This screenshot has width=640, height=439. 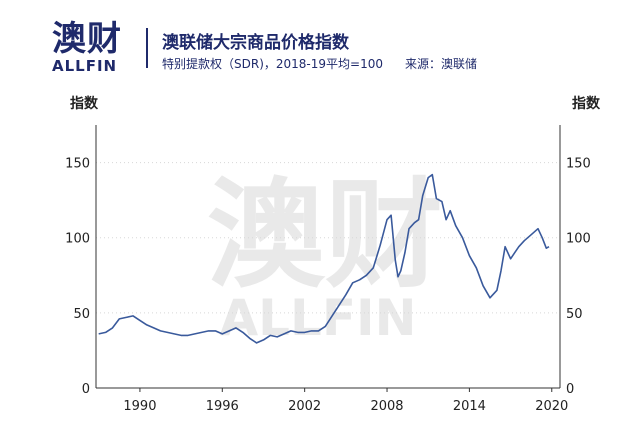 What do you see at coordinates (586, 103) in the screenshot?
I see `right-axis-unit: 指数` at bounding box center [586, 103].